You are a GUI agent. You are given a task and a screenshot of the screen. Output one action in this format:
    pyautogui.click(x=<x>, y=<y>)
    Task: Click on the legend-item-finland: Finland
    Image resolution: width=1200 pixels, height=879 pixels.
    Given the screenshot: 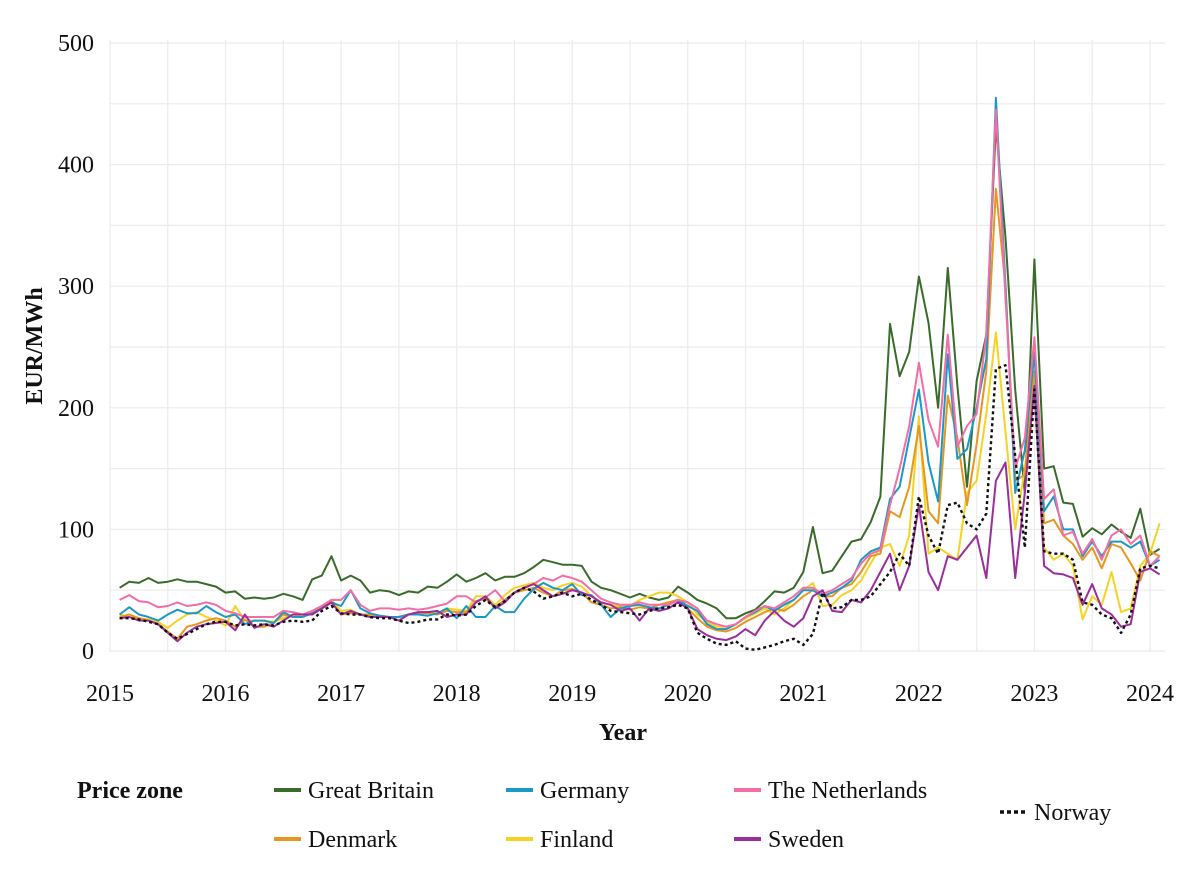 What is the action you would take?
    pyautogui.click(x=559, y=840)
    